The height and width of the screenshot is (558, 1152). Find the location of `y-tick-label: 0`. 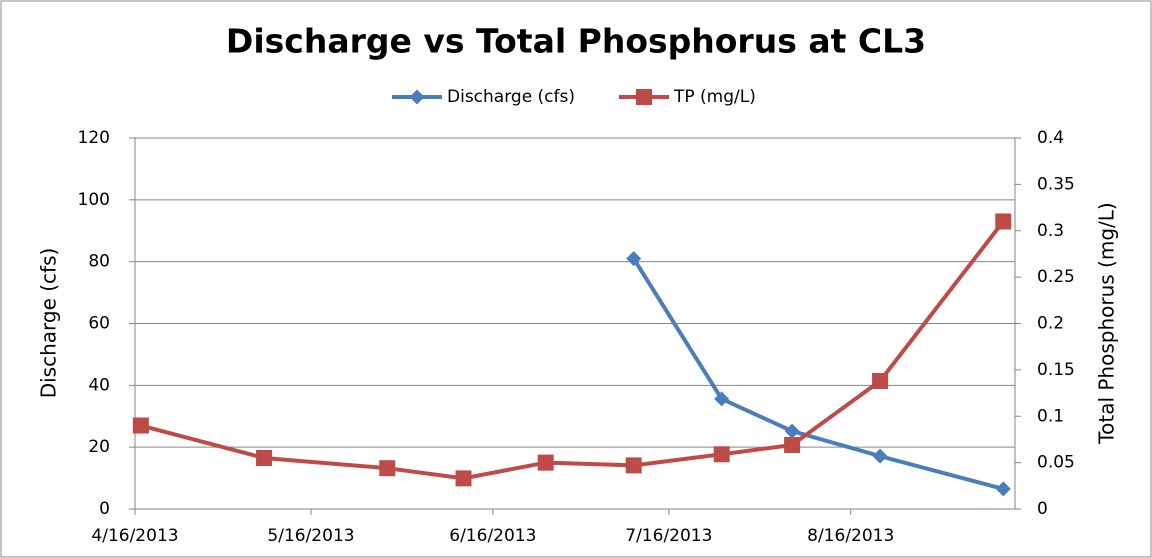

y-tick-label: 0 is located at coordinates (104, 509).